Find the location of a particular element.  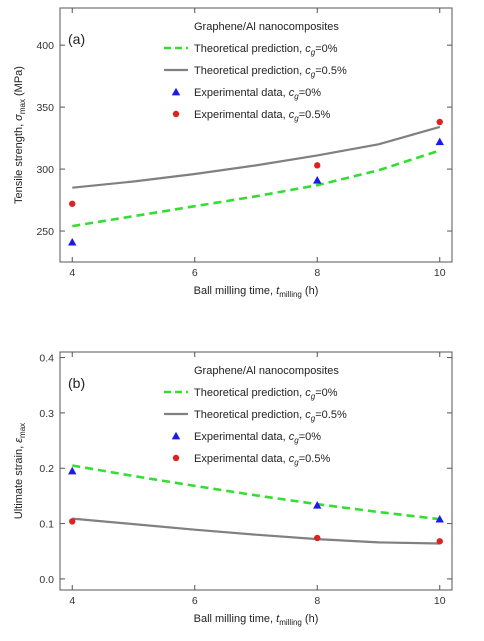

y-axis-label: Ultimate strain, εmax is located at coordinates (20, 471).